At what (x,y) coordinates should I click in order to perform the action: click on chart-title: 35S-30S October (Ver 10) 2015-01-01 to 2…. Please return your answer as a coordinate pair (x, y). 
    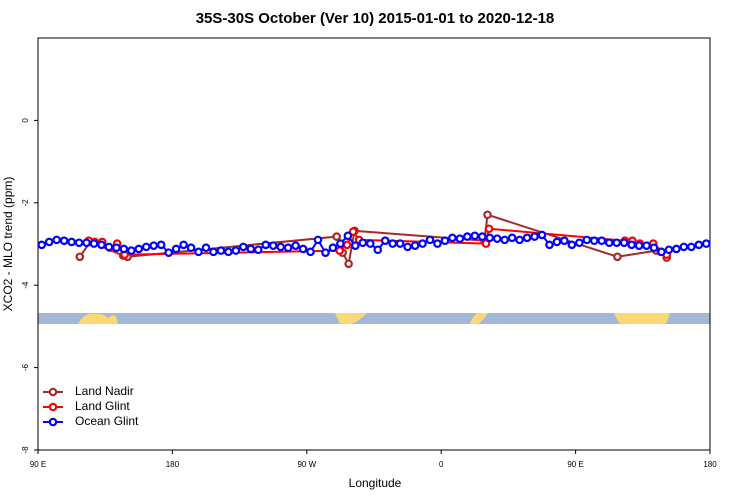
    Looking at the image, I should click on (375, 18).